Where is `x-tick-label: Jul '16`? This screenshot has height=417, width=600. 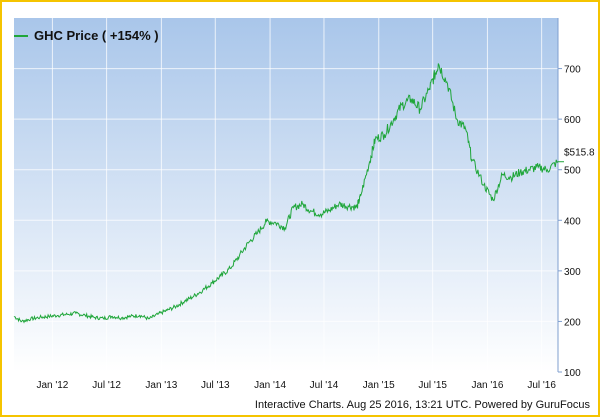
x-tick-label: Jul '16 is located at coordinates (541, 385).